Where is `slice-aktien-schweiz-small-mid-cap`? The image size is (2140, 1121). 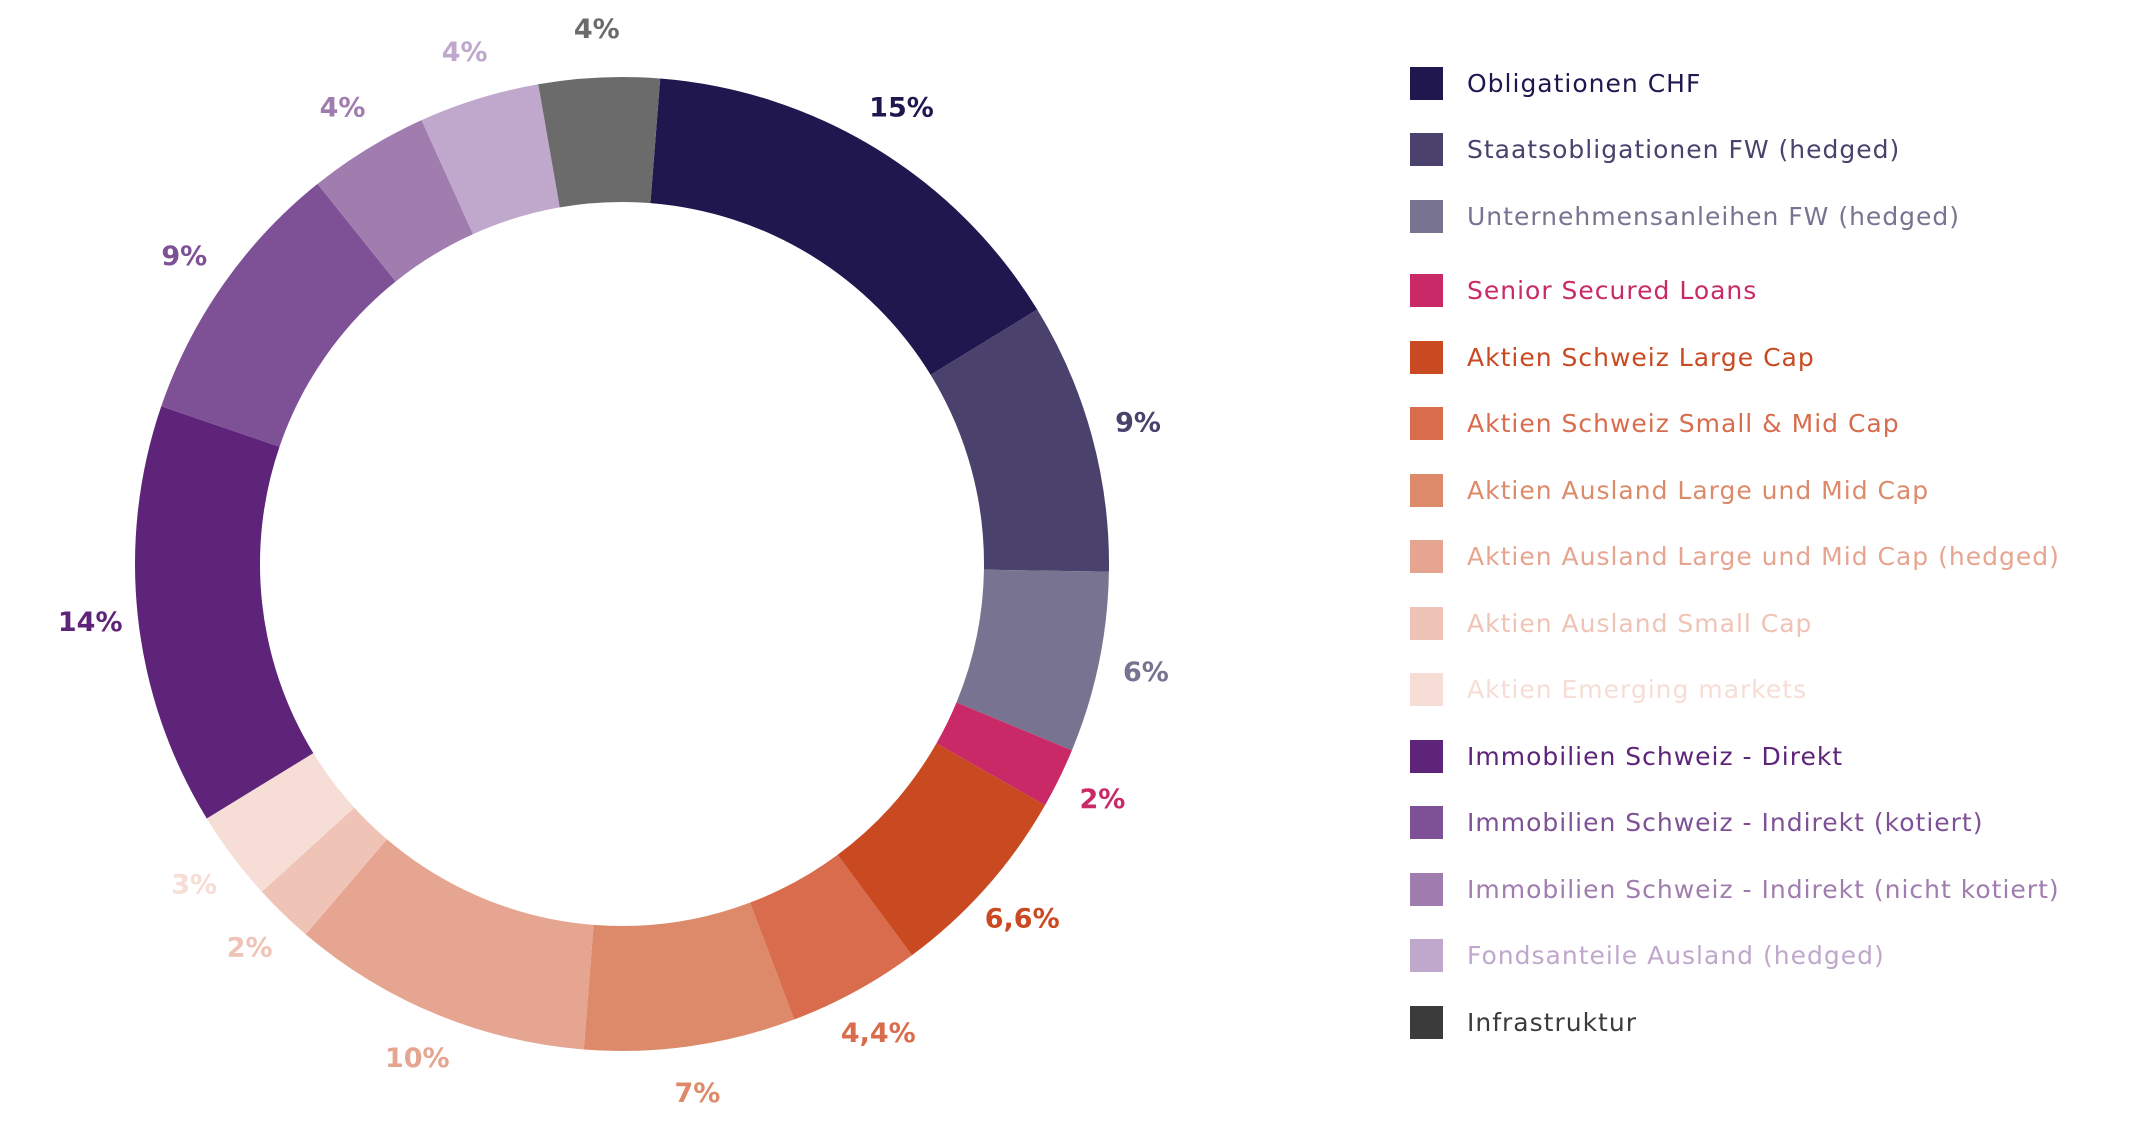
slice-aktien-schweiz-small-mid-cap is located at coordinates (830, 937).